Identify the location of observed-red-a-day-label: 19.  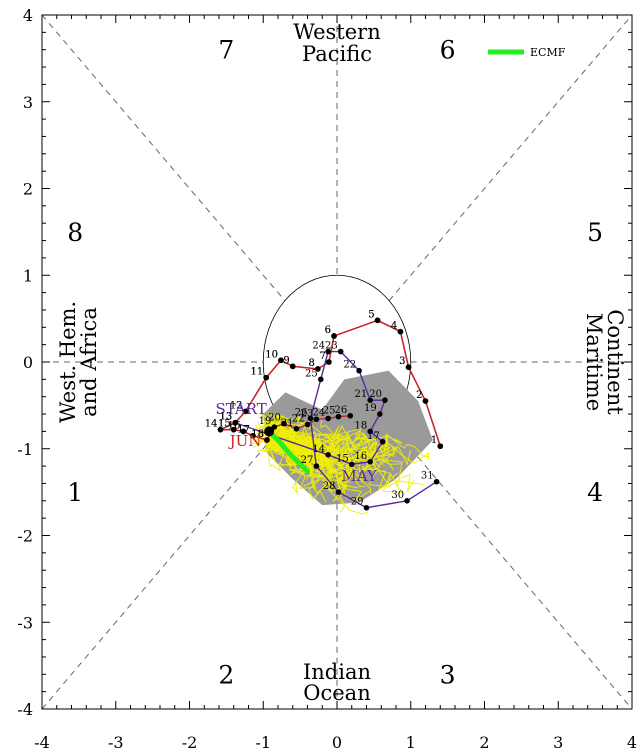
(265, 421).